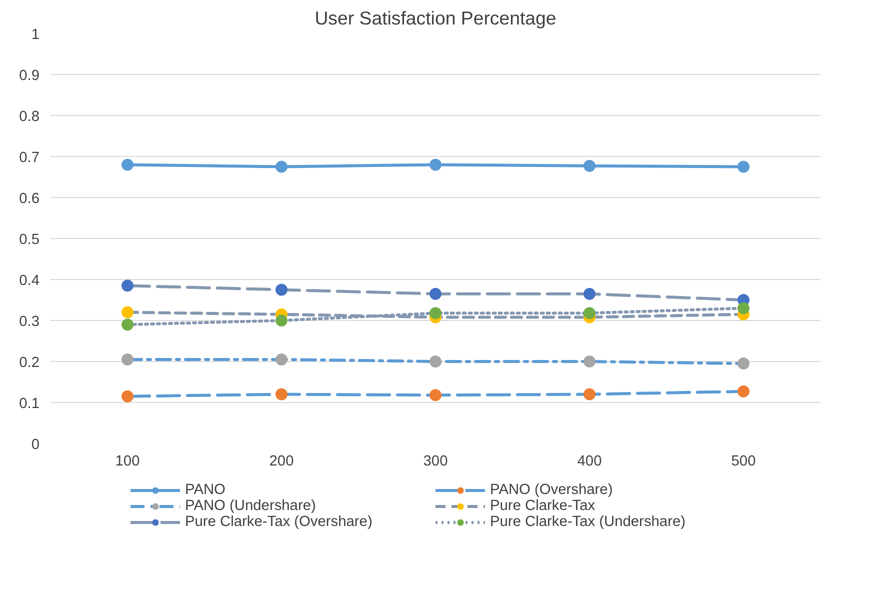  Describe the element at coordinates (281, 462) in the screenshot. I see `x-tick-label: 200` at that location.